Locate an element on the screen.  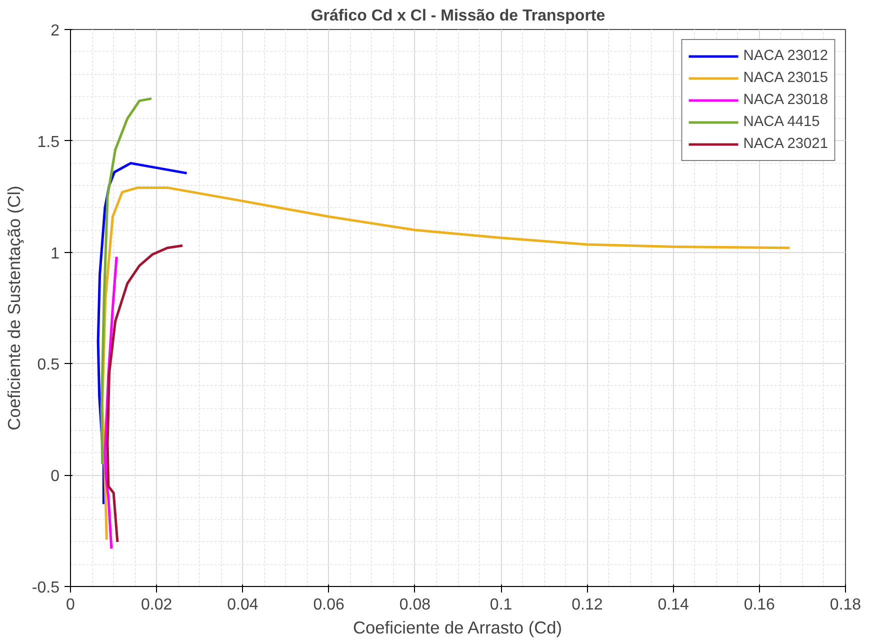
x-tick-label: 0 is located at coordinates (71, 605).